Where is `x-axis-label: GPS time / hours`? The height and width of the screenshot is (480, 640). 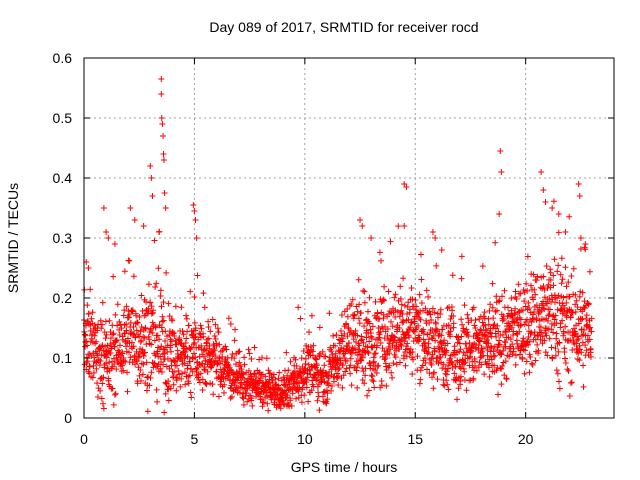 x-axis-label: GPS time / hours is located at coordinates (344, 467).